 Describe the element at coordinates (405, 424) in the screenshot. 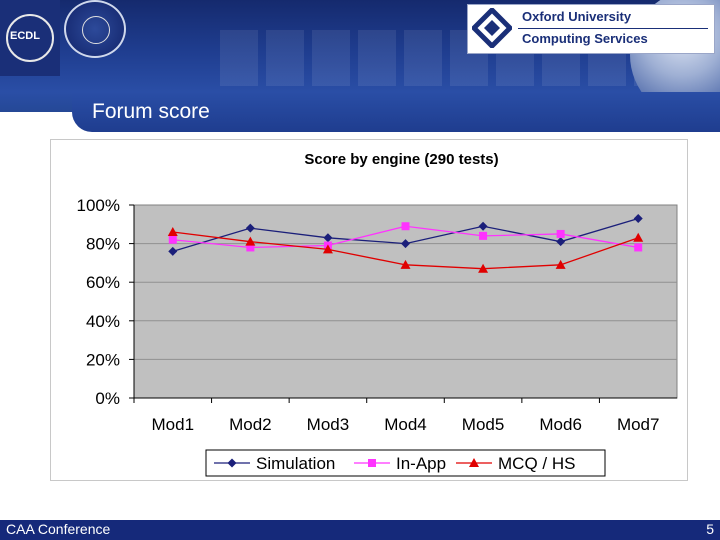

I see `x-tick-label: Mod4` at that location.